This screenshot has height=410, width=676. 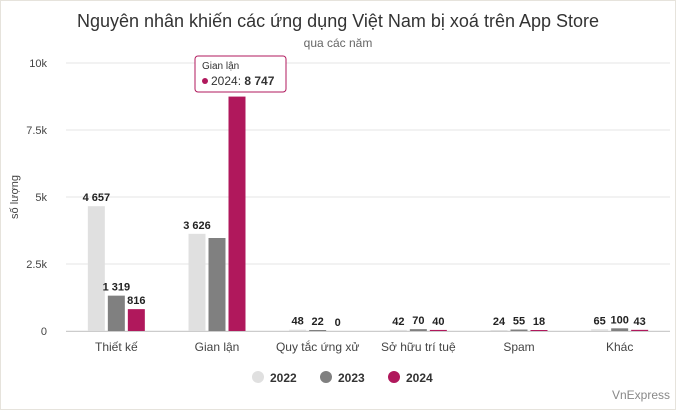 I want to click on tooltip-series-text: 2024:, so click(x=227, y=81).